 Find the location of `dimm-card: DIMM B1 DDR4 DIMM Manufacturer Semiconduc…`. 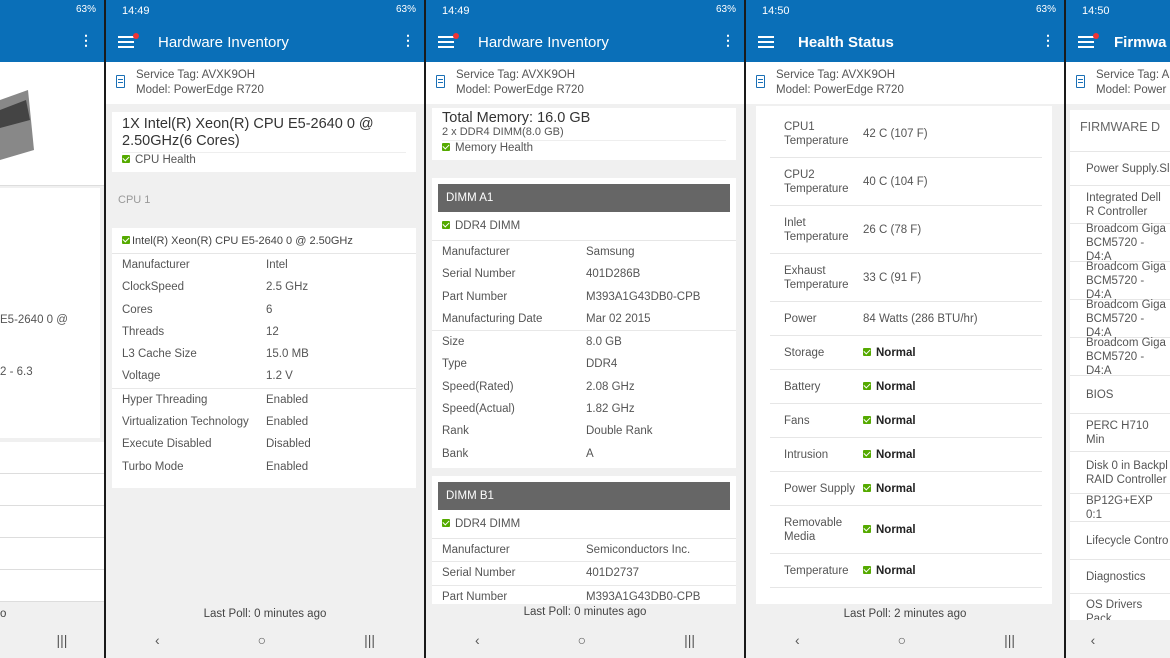

dimm-card: DIMM B1 DDR4 DIMM Manufacturer Semiconduc… is located at coordinates (584, 542).